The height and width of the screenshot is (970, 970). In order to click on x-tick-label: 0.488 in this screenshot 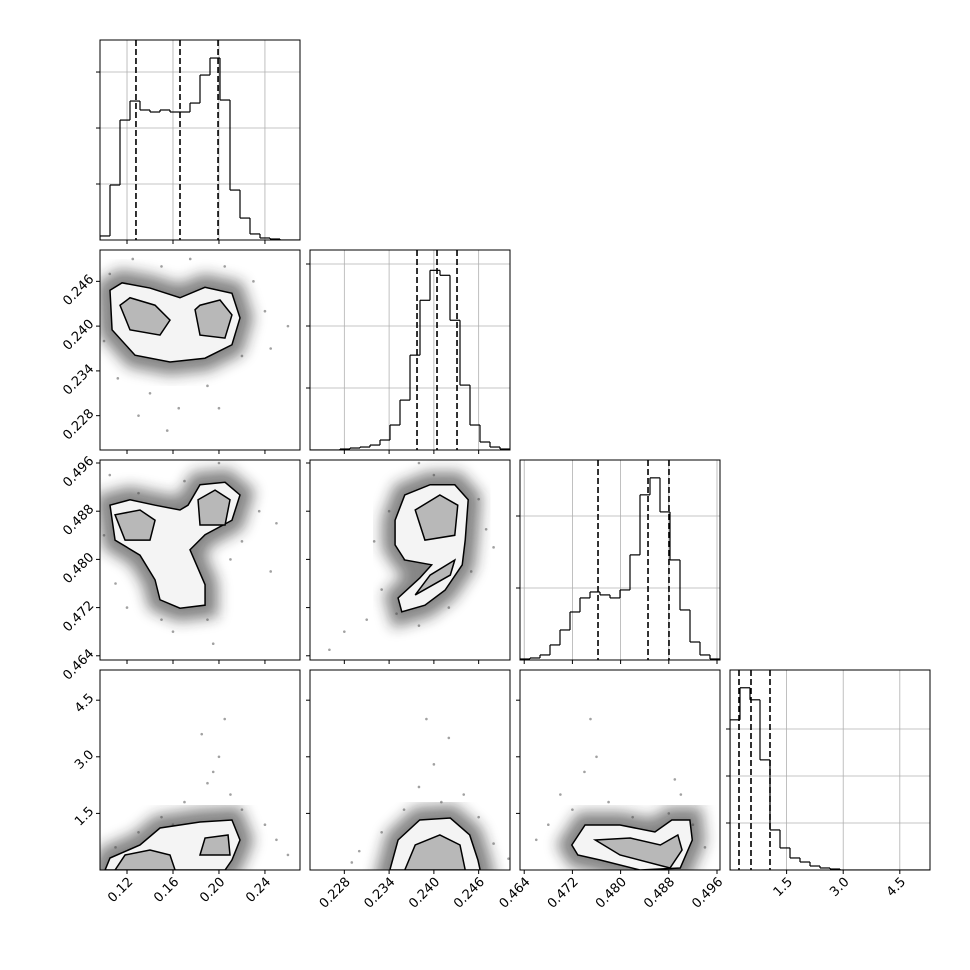, I will do `click(659, 893)`.